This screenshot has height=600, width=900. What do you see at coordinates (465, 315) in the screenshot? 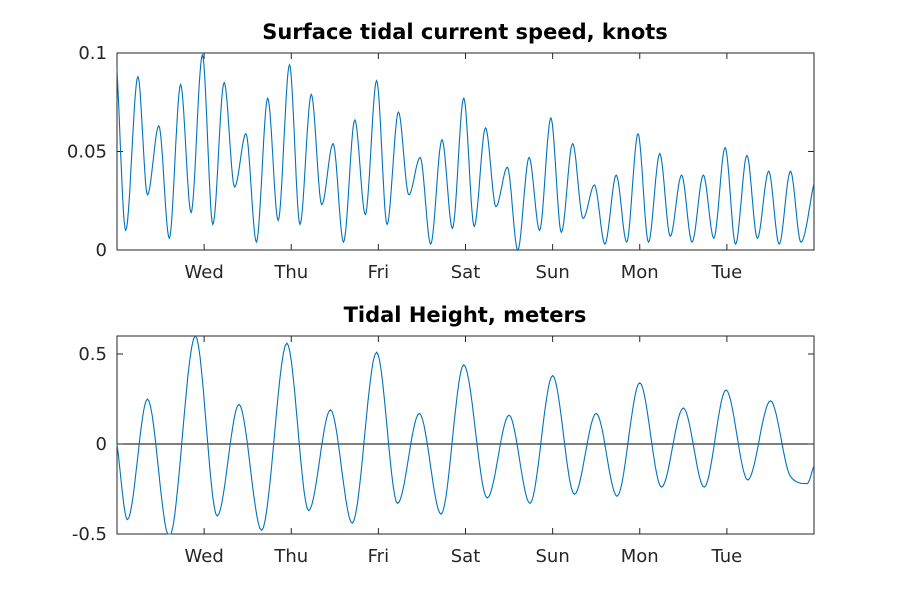
I see `tidal-height-title: Tidal Height, meters` at bounding box center [465, 315].